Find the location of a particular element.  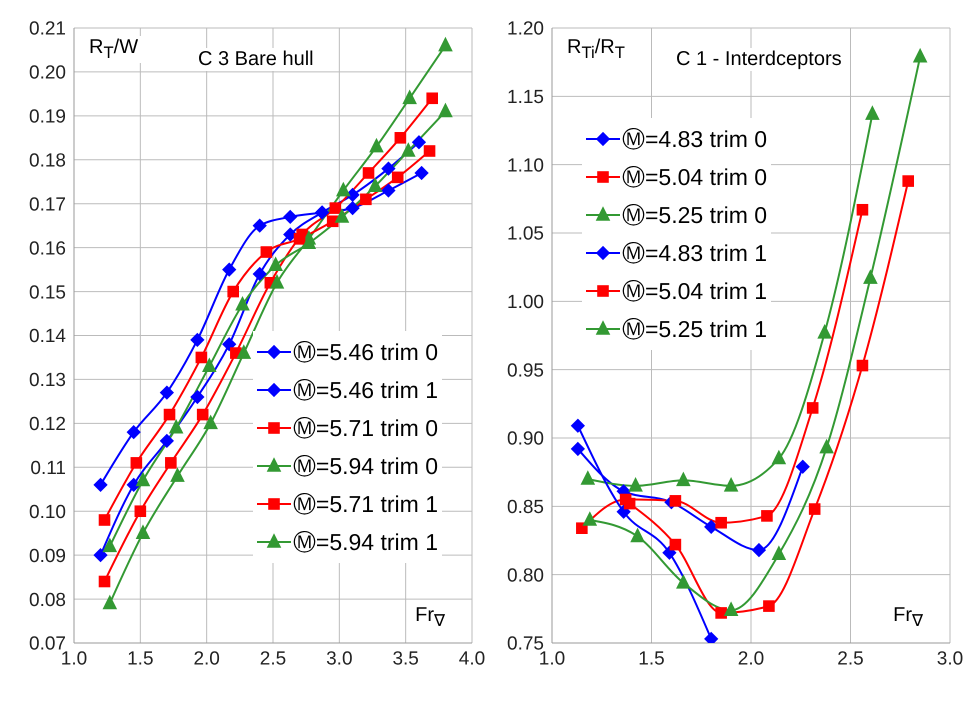

legend-label: Ⓜ=4.83 trim 1 is located at coordinates (695, 253).